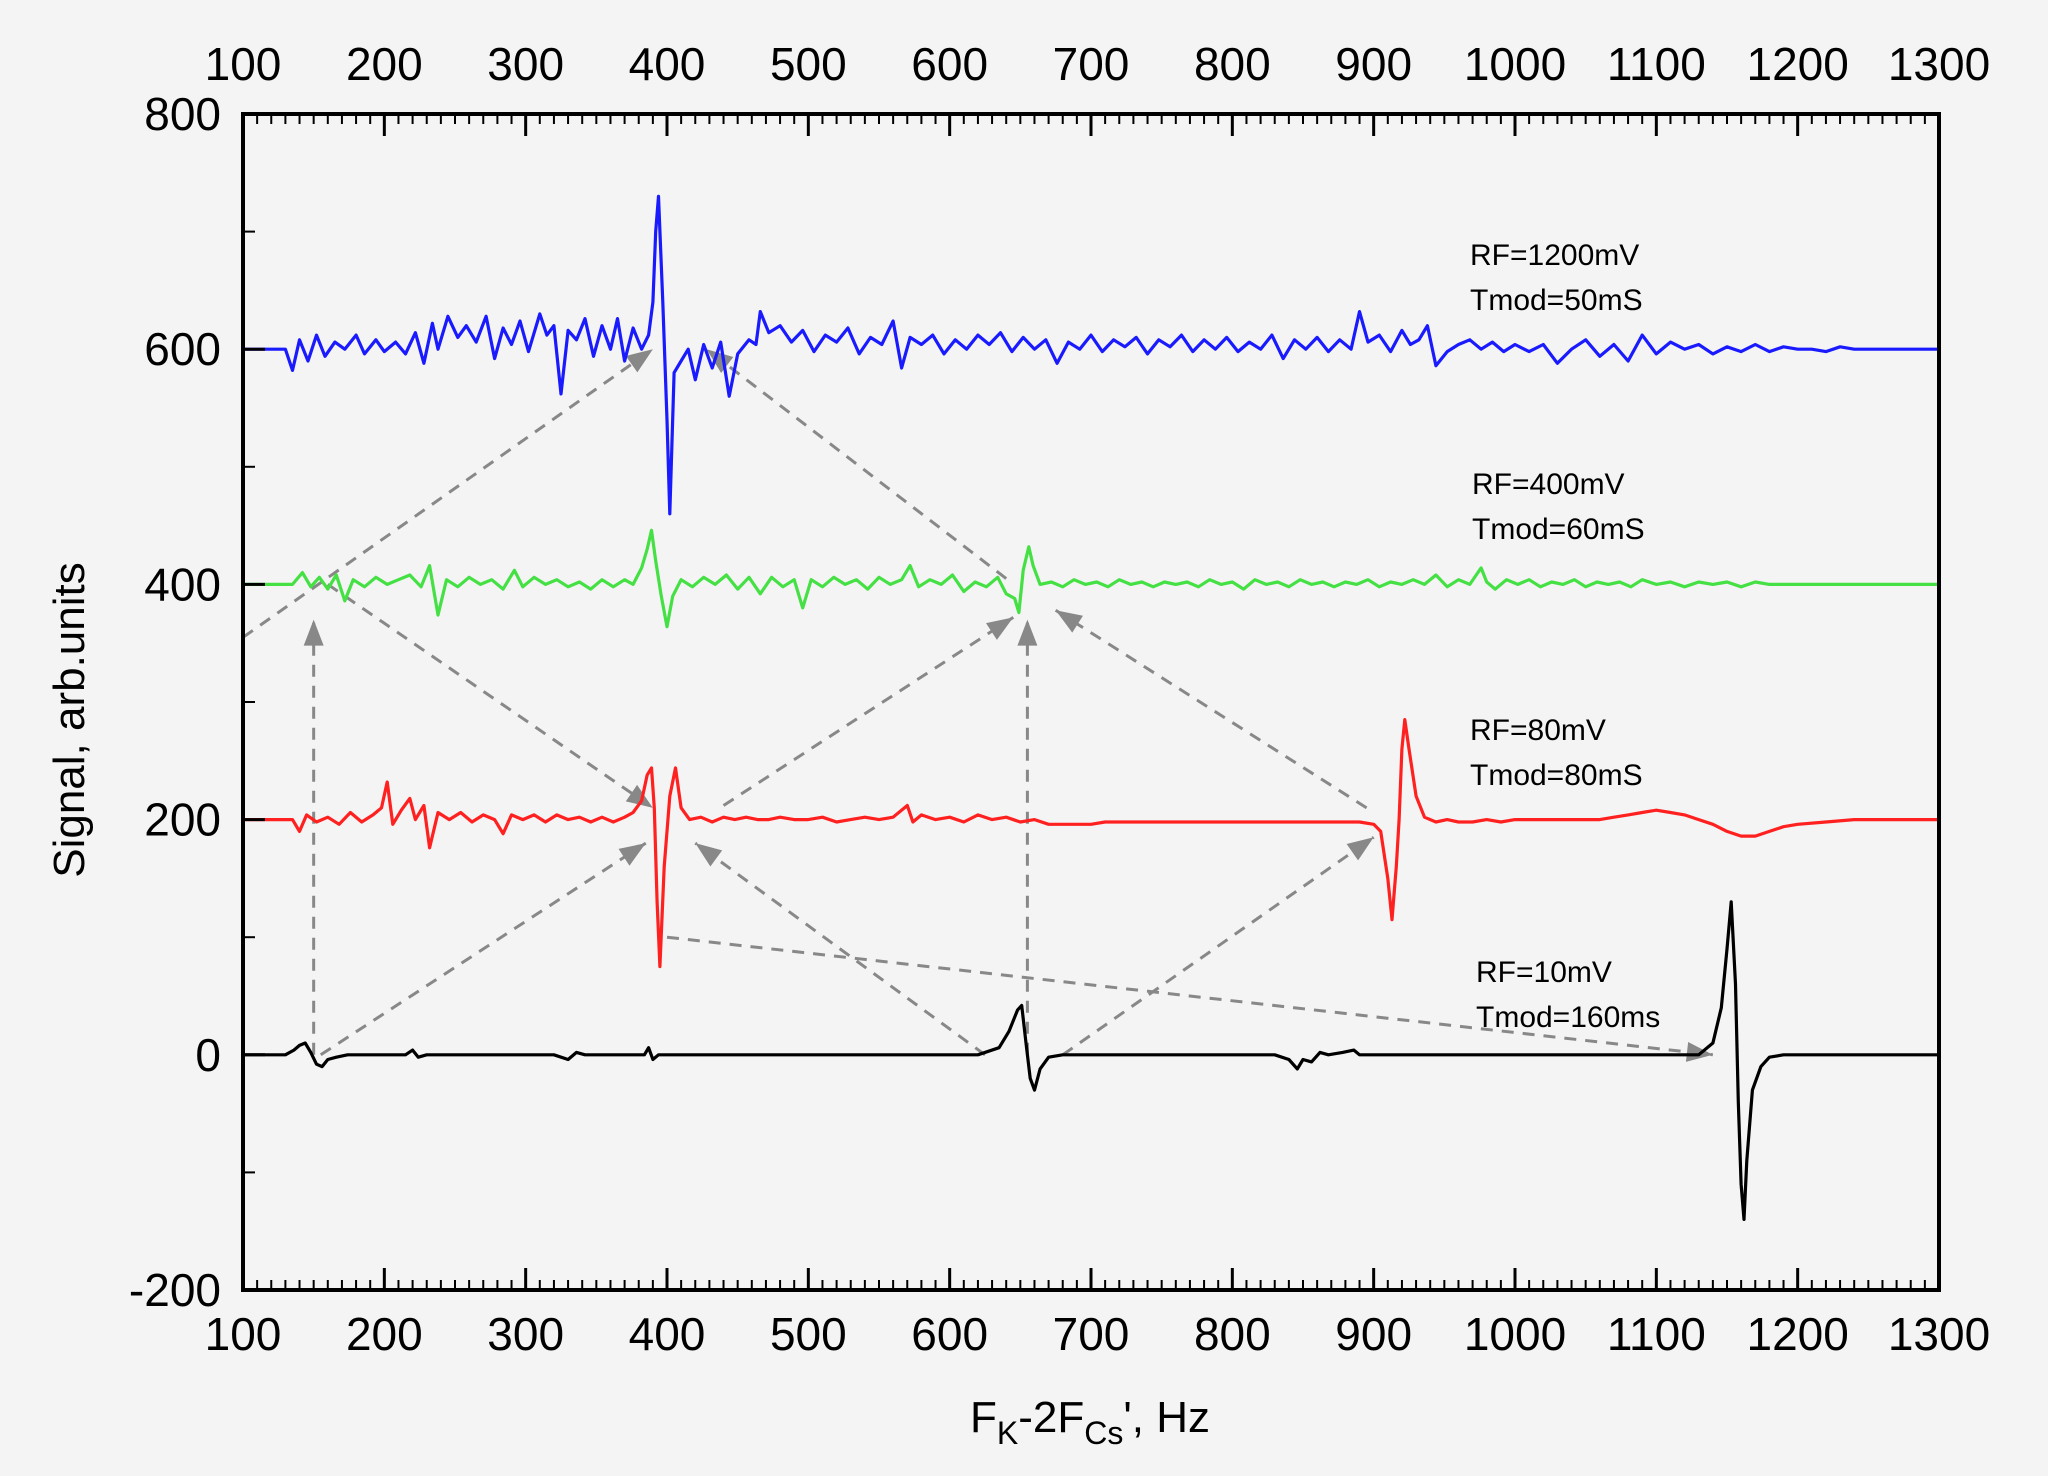 The height and width of the screenshot is (1476, 2048). What do you see at coordinates (1939, 1334) in the screenshot?
I see `x-tick-label-bottom: 1300` at bounding box center [1939, 1334].